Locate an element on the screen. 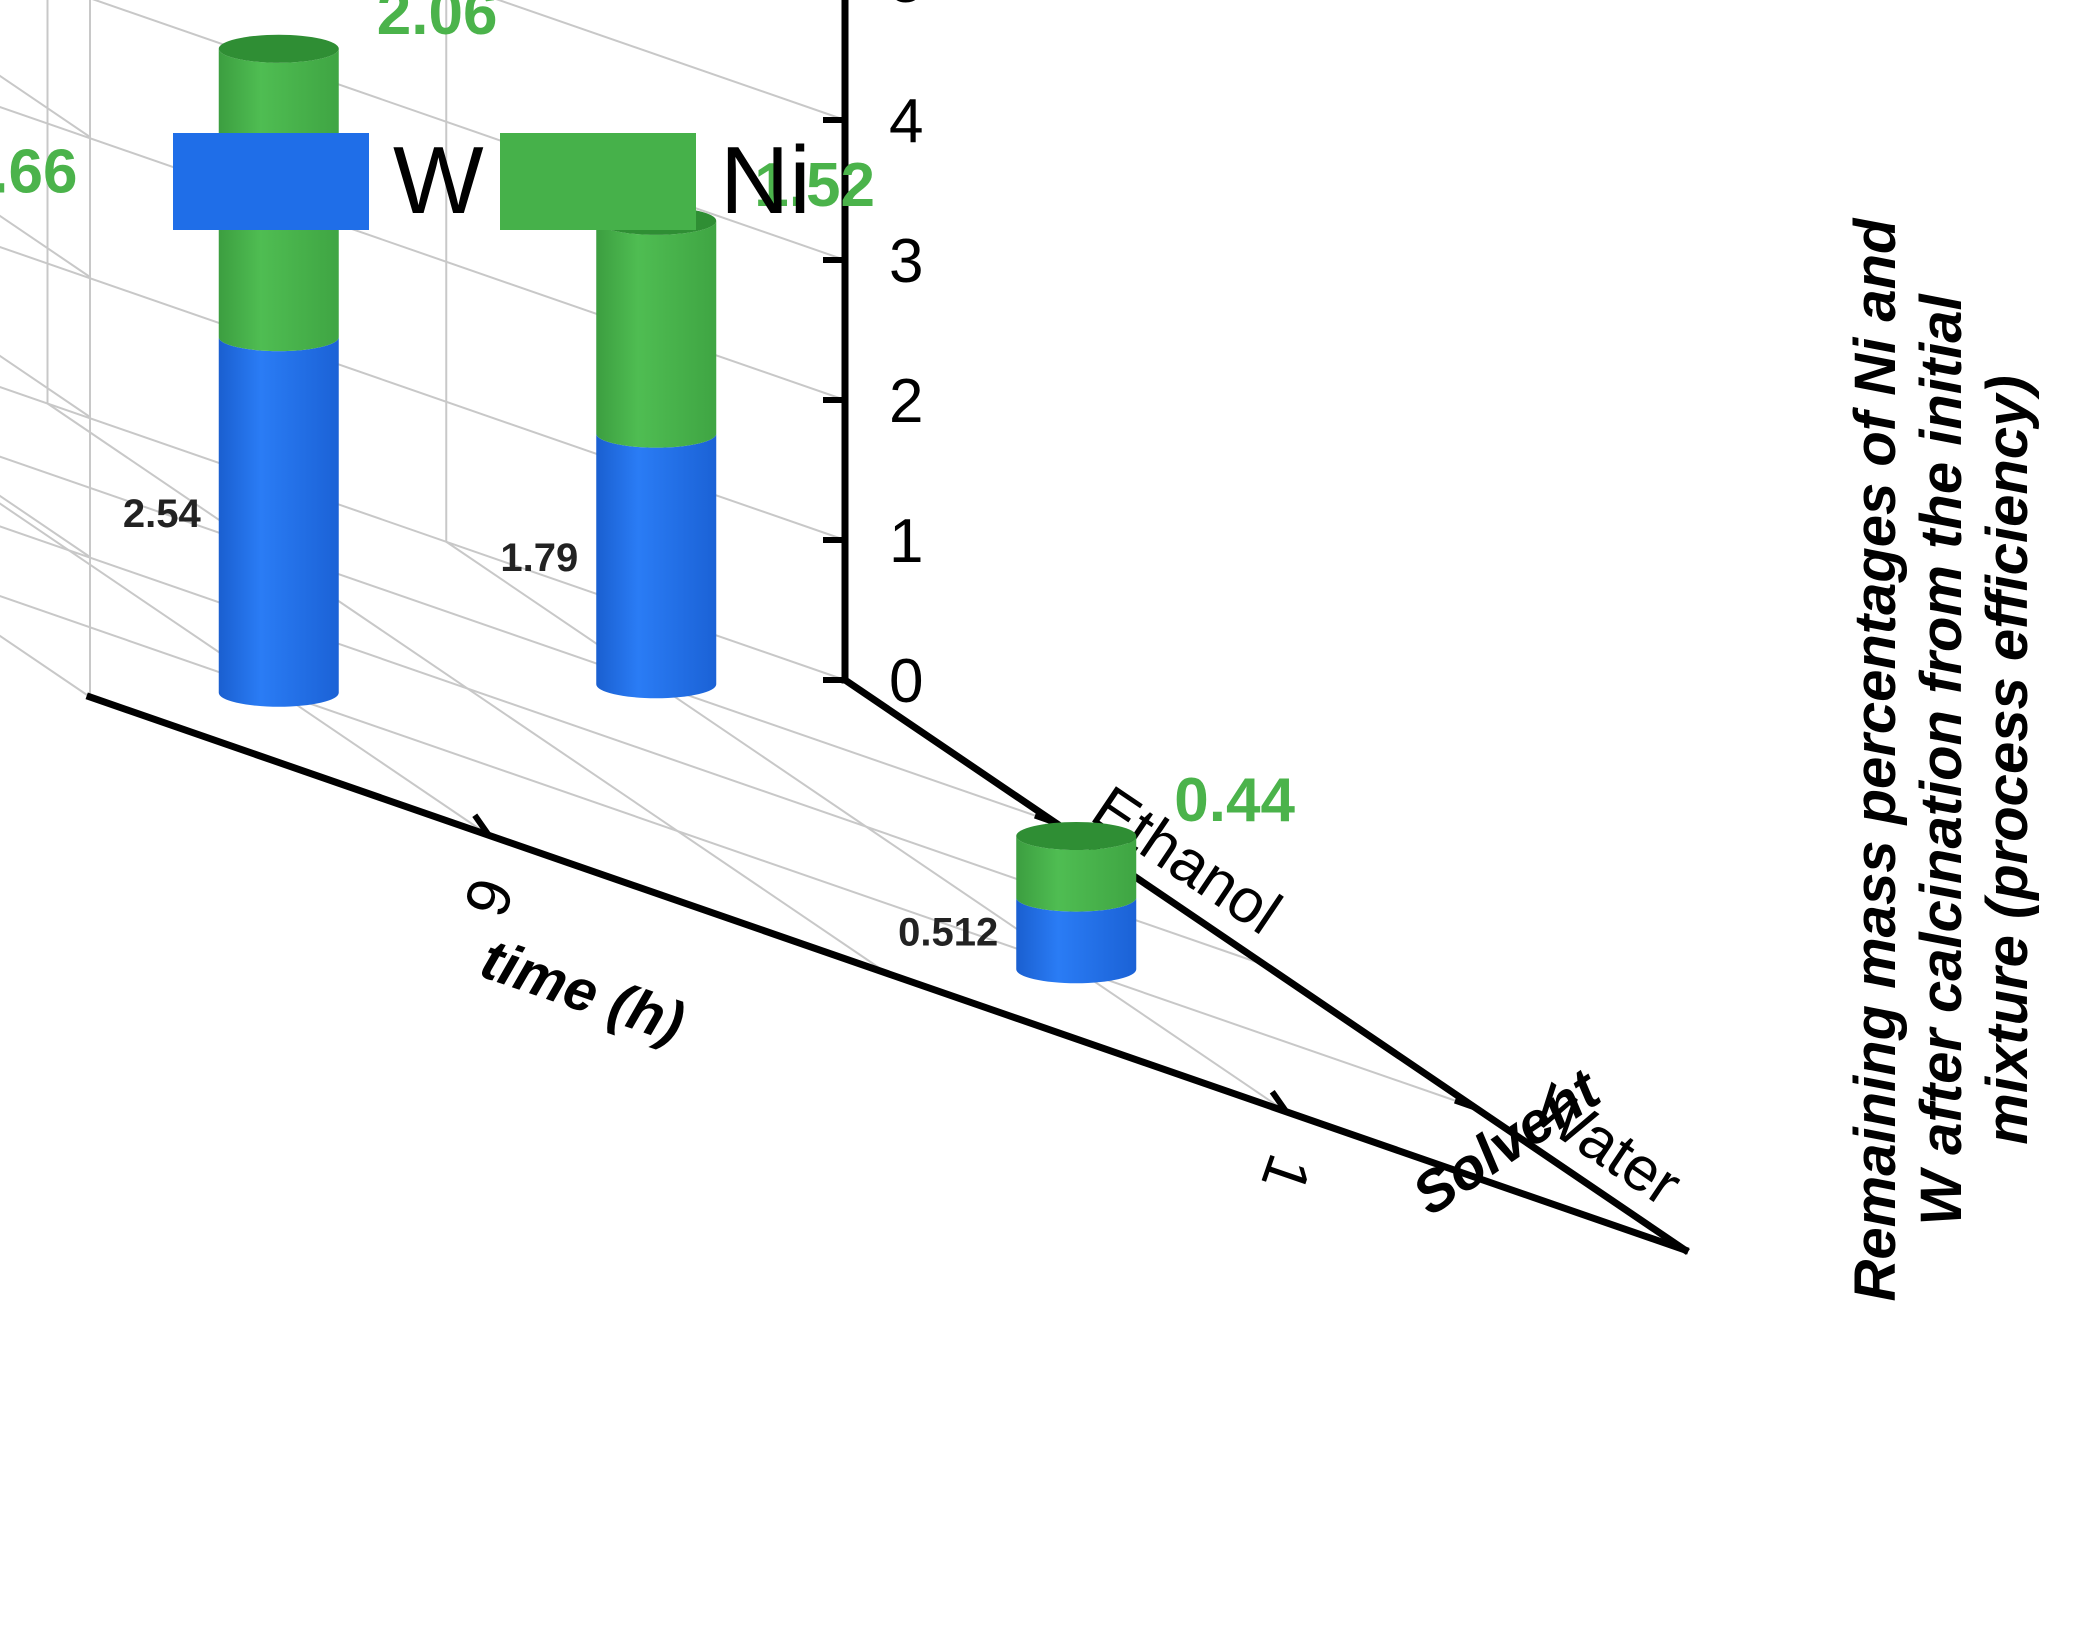 The height and width of the screenshot is (1652, 2081). legend: W Ni is located at coordinates (492, 180).